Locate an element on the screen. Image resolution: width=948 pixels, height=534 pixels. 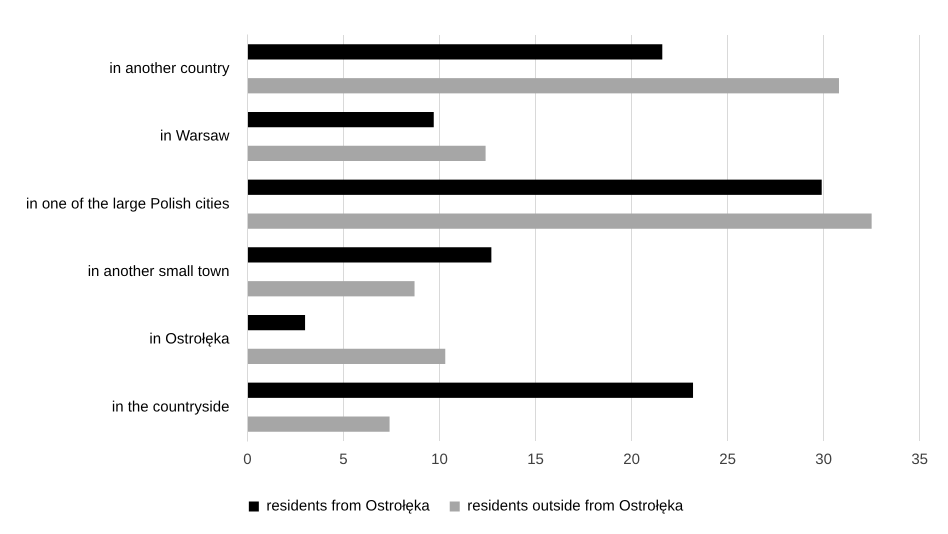
y-tick-label: in one of the large Polish cities is located at coordinates (128, 203).